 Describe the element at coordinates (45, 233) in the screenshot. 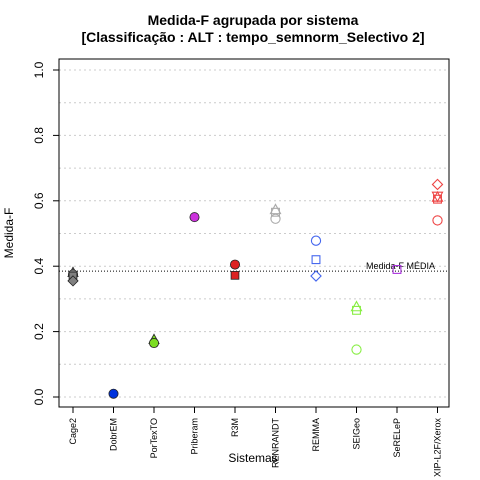

I see `y-axis: 0.0 0.2 0.4 0.6 0.8 1.0` at that location.